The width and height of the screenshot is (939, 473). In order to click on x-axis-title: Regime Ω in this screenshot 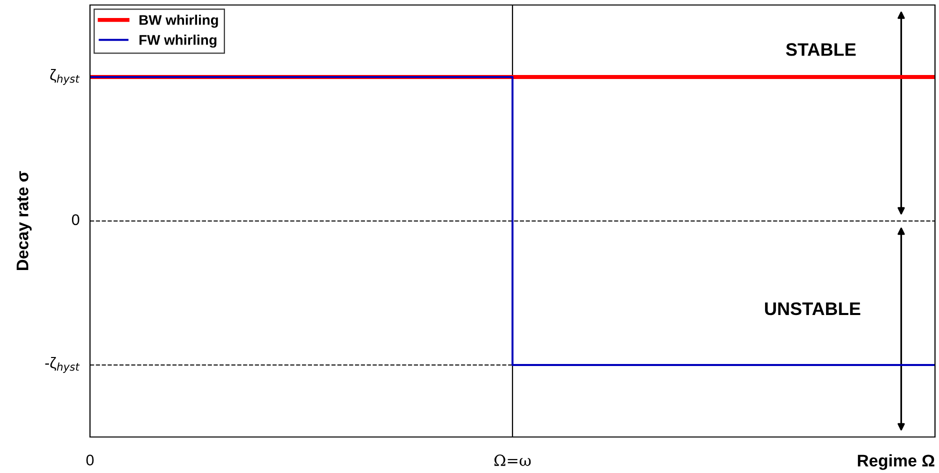, I will do `click(896, 462)`.